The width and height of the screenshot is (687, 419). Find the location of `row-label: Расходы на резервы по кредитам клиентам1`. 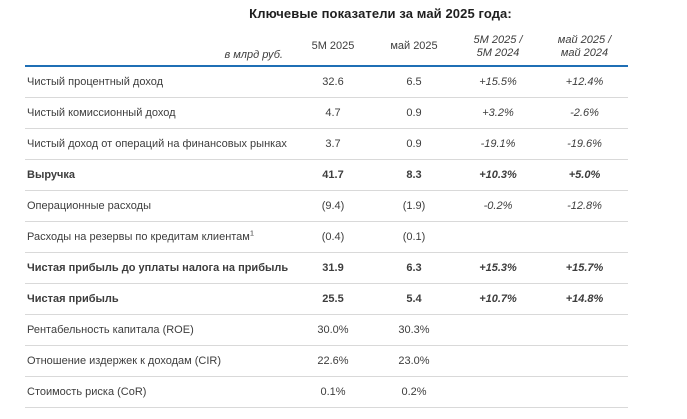

row-label: Расходы на резервы по кредитам клиентам1 is located at coordinates (159, 237).